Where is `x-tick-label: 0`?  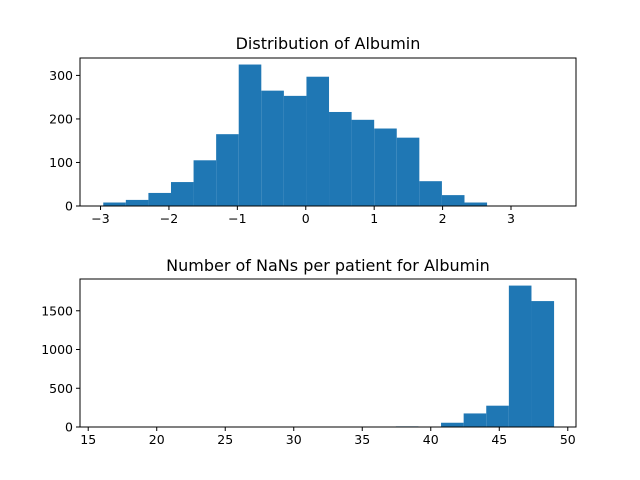
x-tick-label: 0 is located at coordinates (306, 218).